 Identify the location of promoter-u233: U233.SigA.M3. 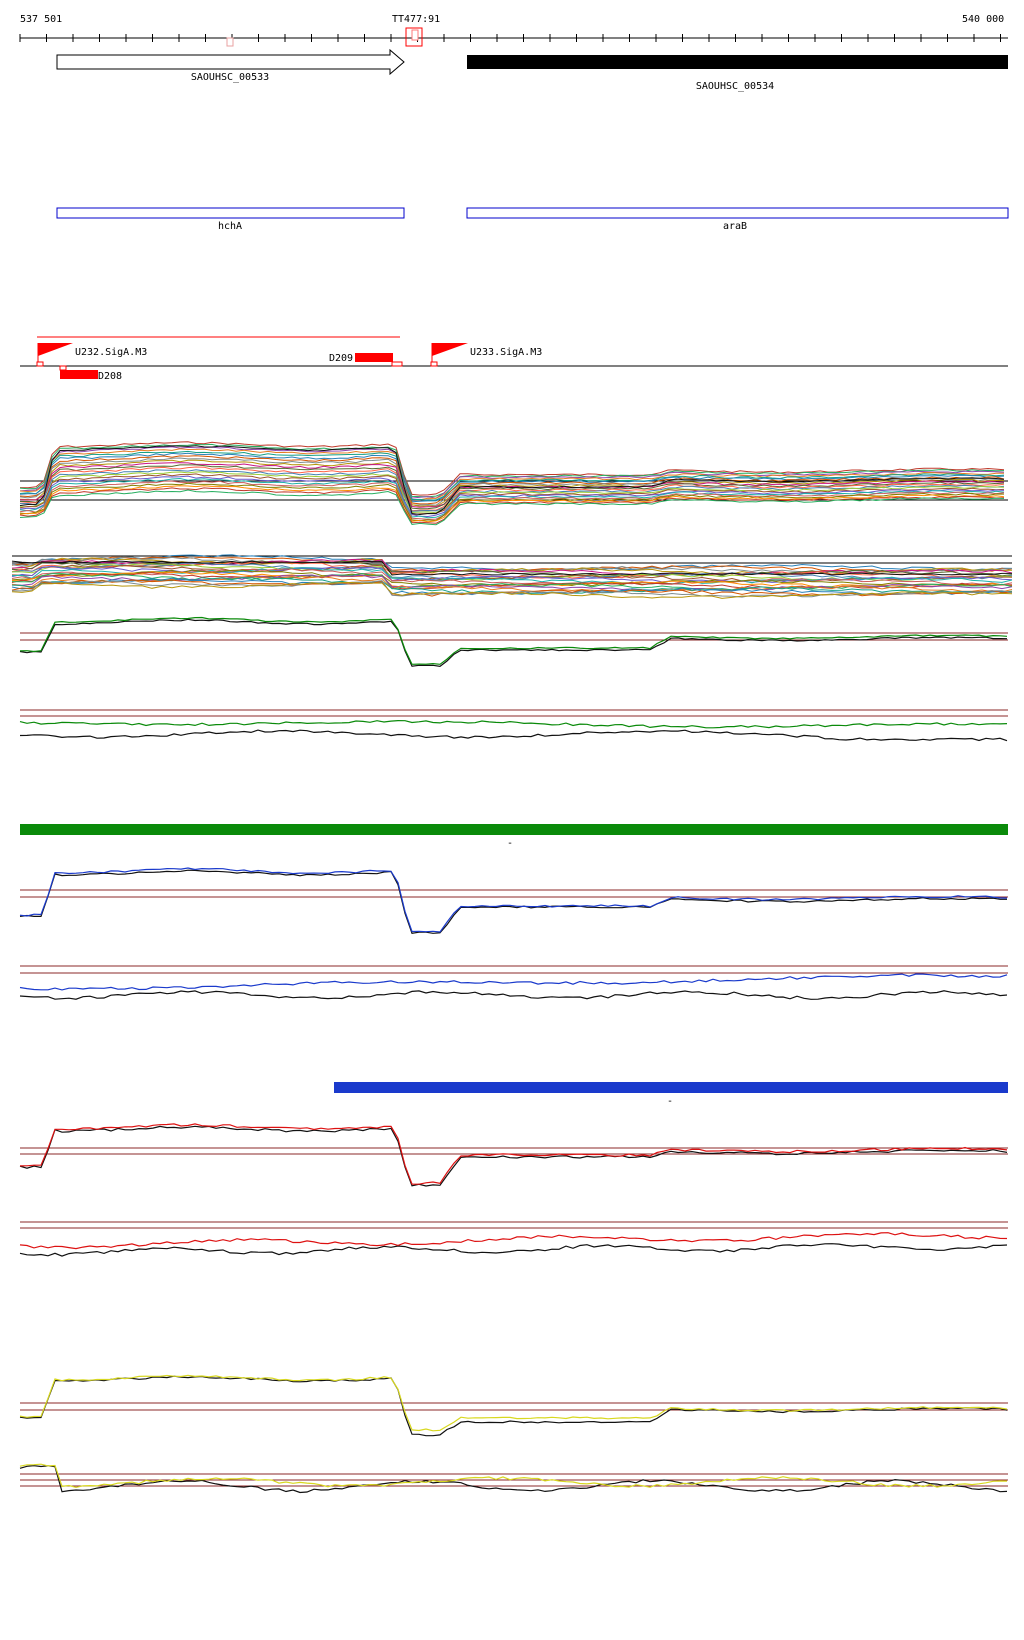
(486, 355).